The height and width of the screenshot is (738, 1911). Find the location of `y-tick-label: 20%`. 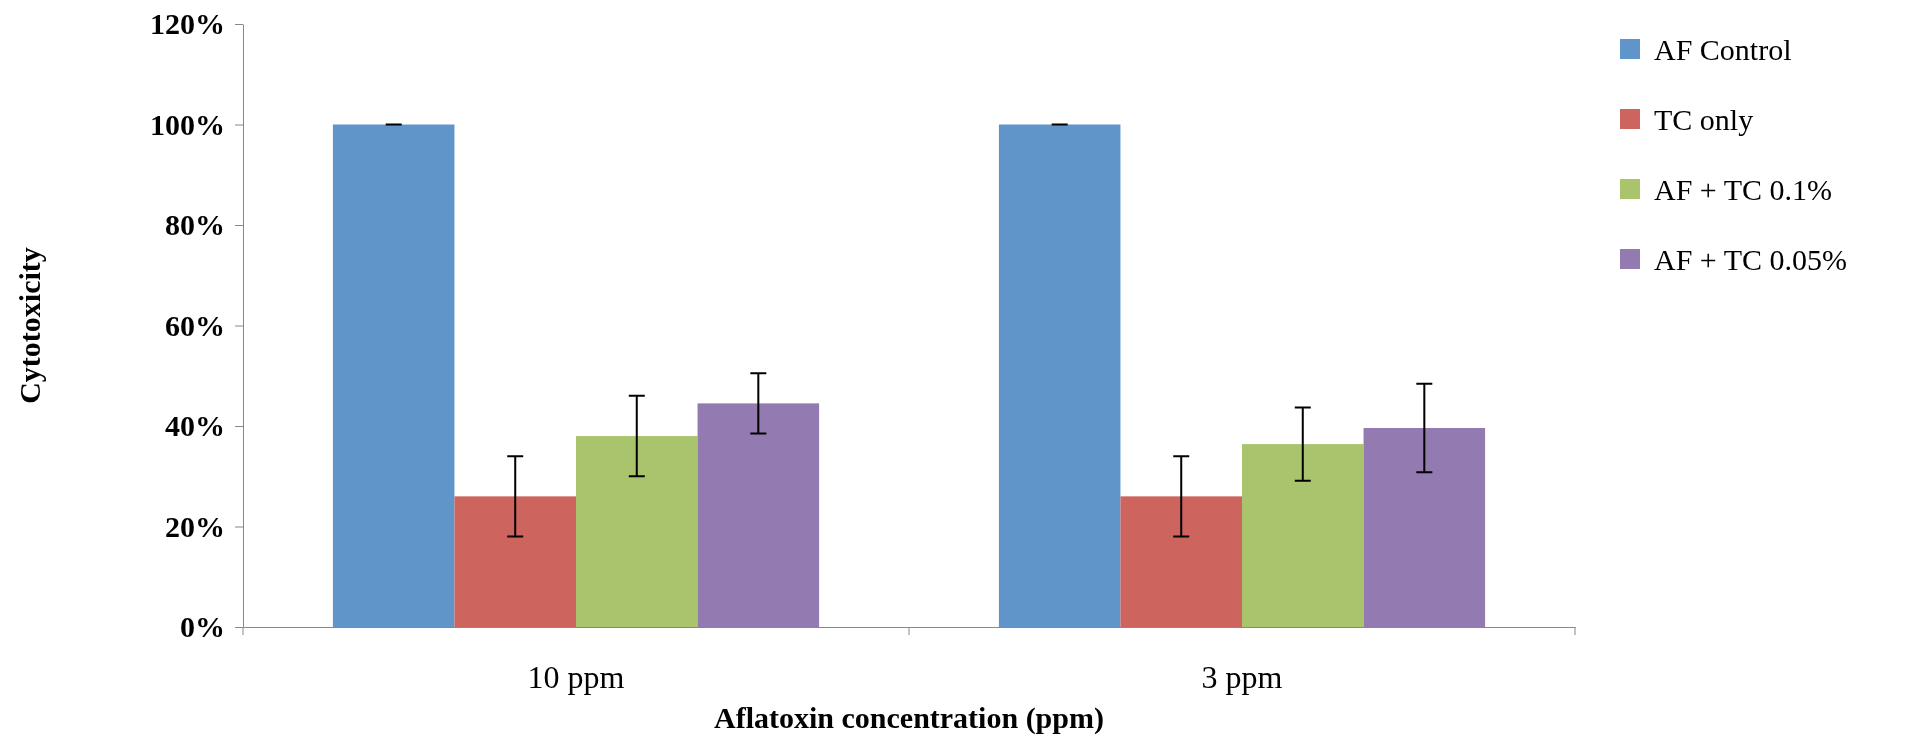

y-tick-label: 20% is located at coordinates (195, 526).